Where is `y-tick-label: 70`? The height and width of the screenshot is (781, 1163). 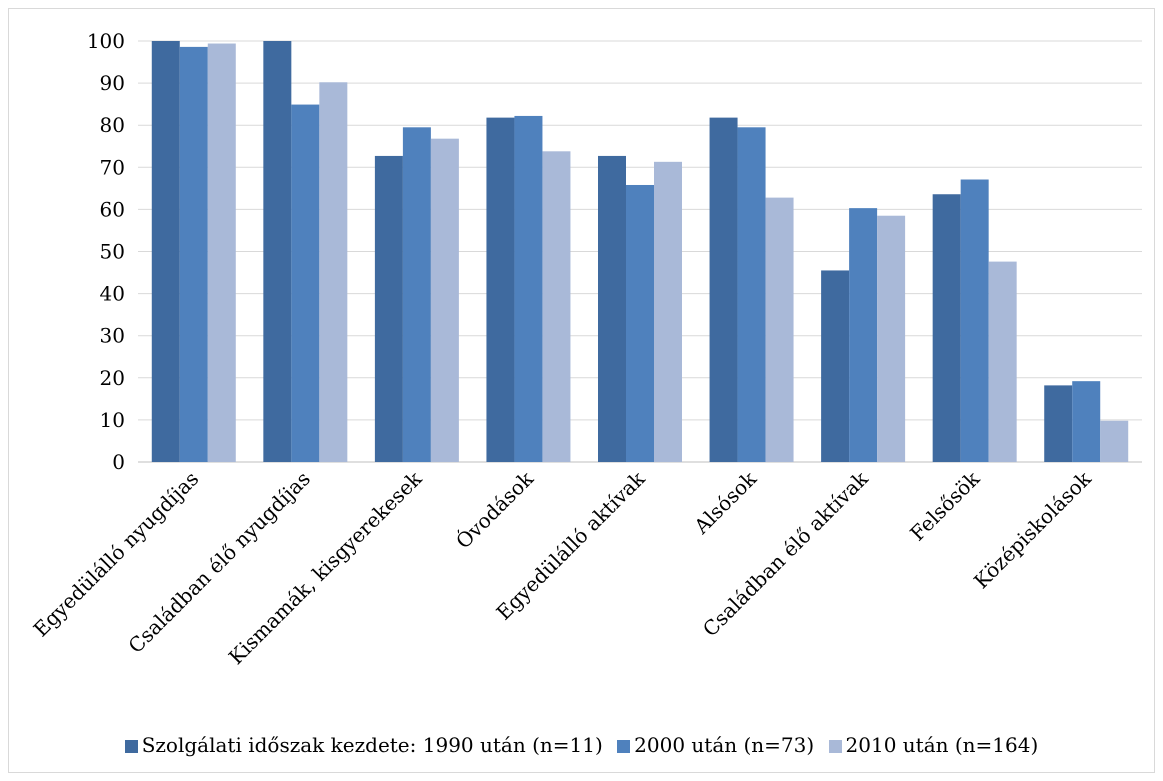 y-tick-label: 70 is located at coordinates (112, 167).